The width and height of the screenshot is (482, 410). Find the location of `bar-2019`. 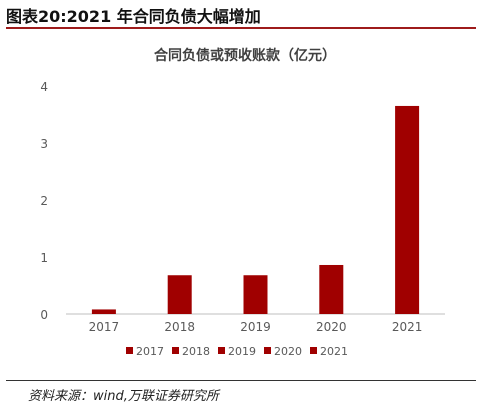

bar-2019 is located at coordinates (255, 294).